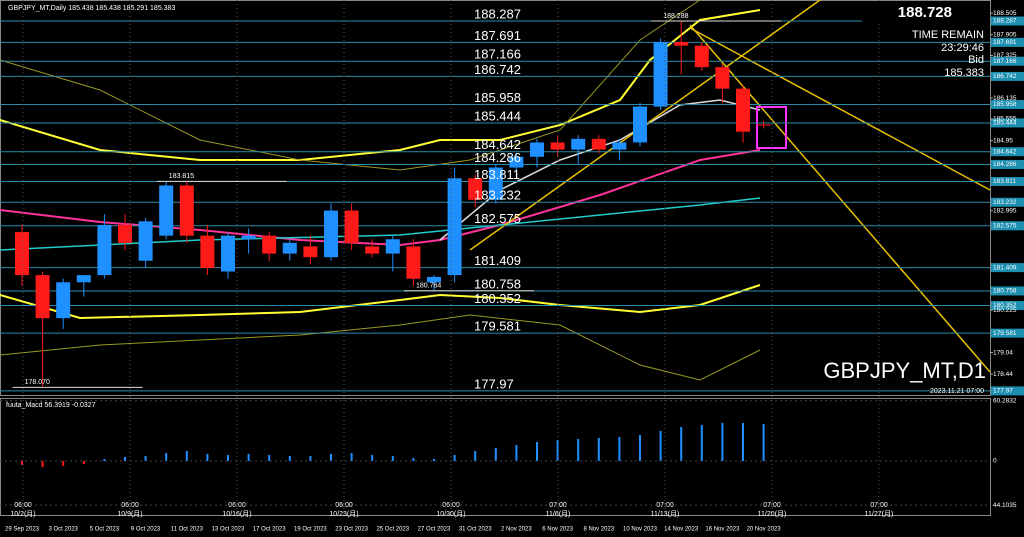  I want to click on time-label: 10/9(月), so click(129, 514).